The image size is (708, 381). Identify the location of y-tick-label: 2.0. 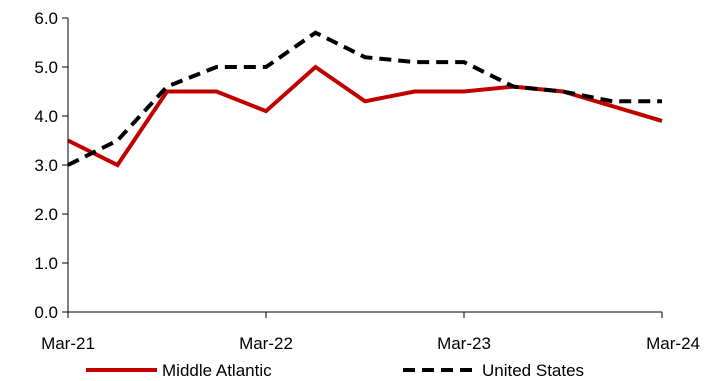
(46, 214).